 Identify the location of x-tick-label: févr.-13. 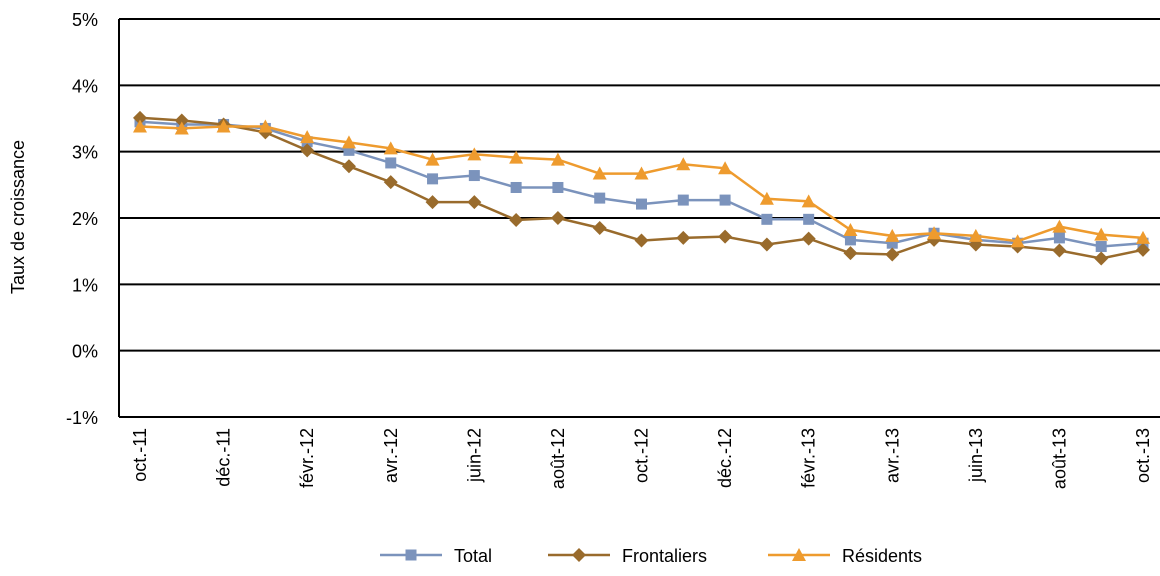
(809, 458).